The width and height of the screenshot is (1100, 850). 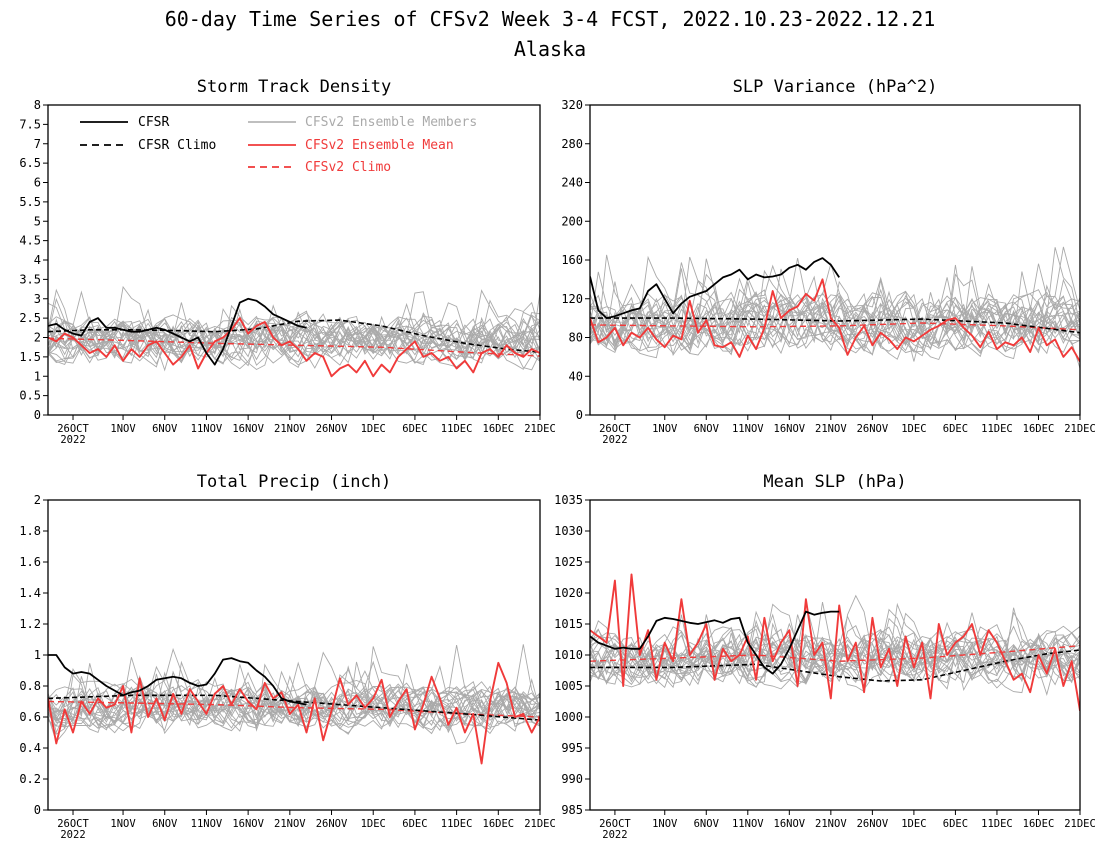 What do you see at coordinates (153, 122) in the screenshot?
I see `legend-label-cfsr: CFSR` at bounding box center [153, 122].